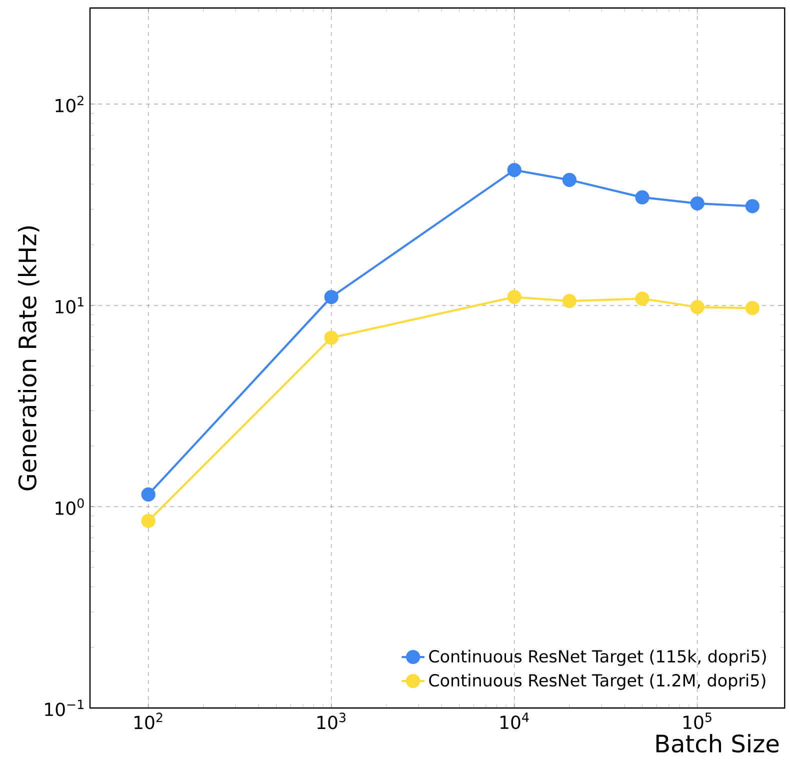  I want to click on y-tick-label: 10$^{−1}$, so click(64, 708).